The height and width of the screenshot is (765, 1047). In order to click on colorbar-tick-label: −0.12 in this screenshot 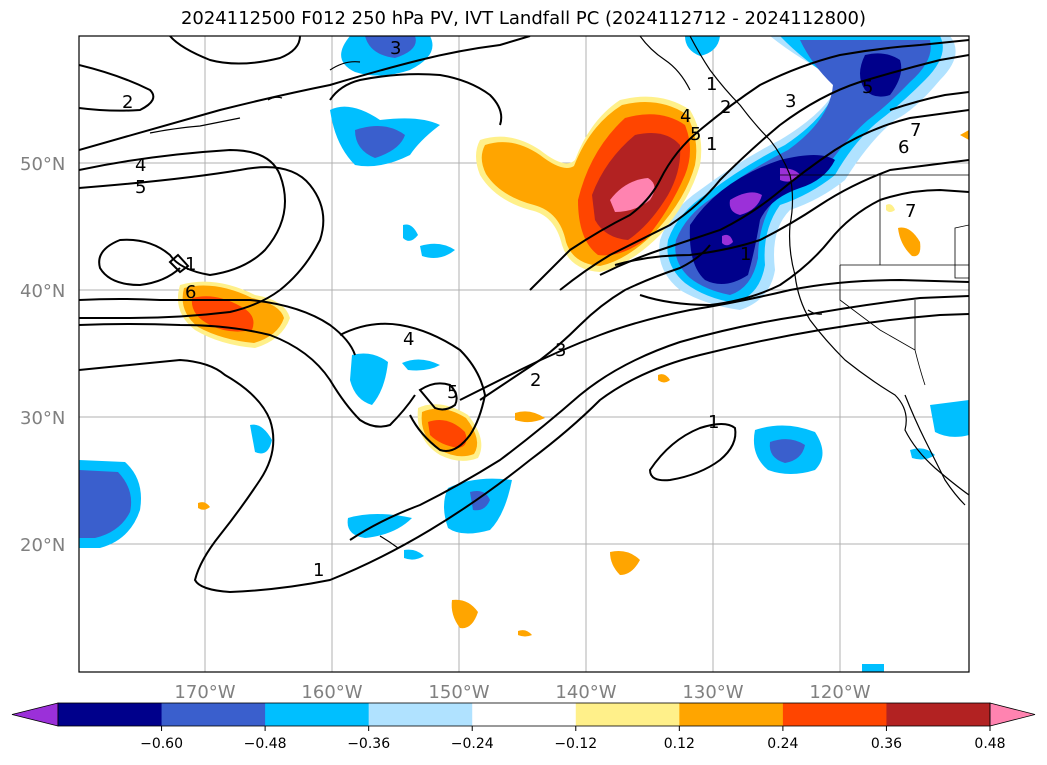, I will do `click(575, 744)`.